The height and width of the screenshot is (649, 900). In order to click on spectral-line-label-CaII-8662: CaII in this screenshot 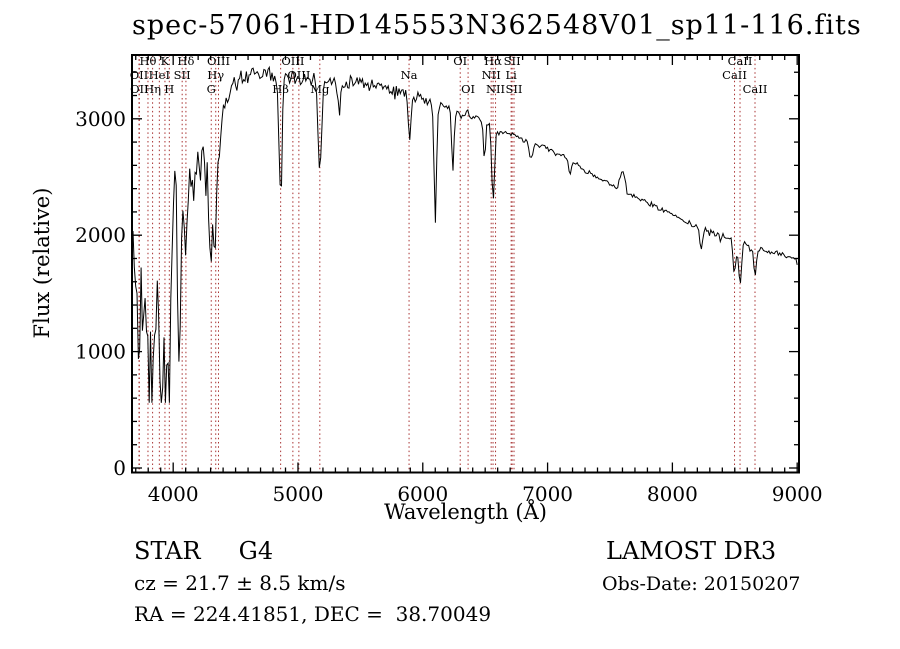, I will do `click(755, 89)`.